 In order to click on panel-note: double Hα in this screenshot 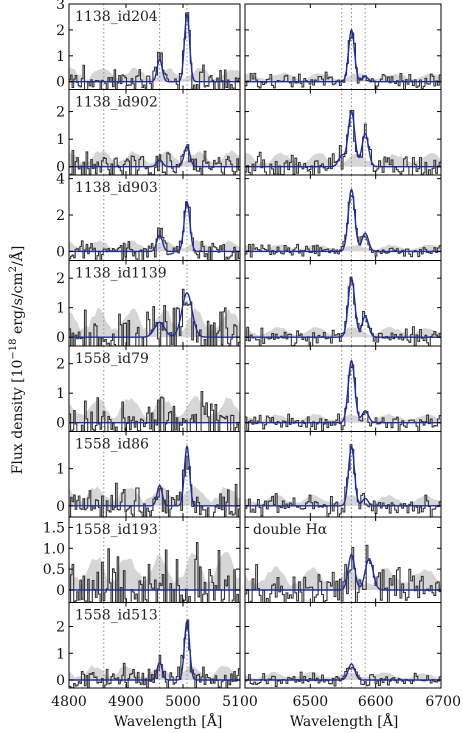, I will do `click(290, 530)`.